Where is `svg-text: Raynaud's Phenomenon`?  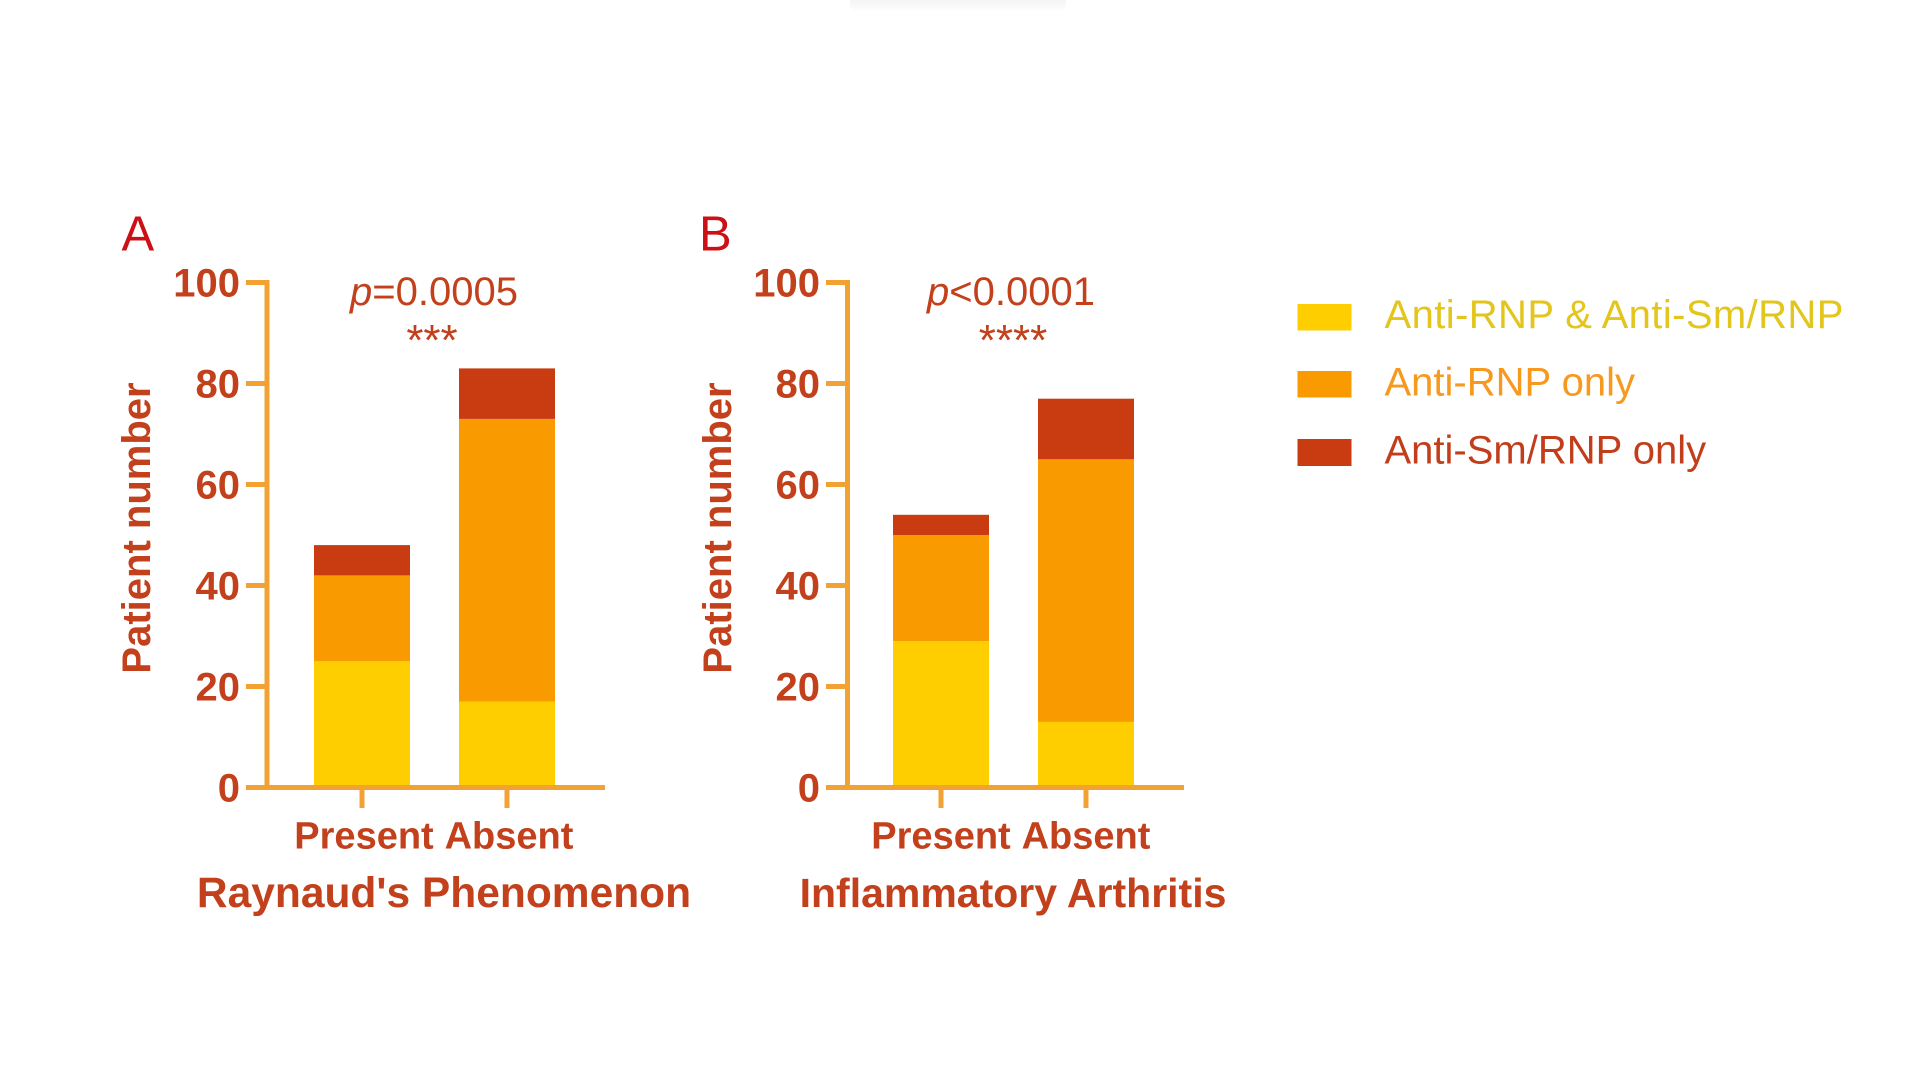 svg-text: Raynaud's Phenomenon is located at coordinates (444, 893).